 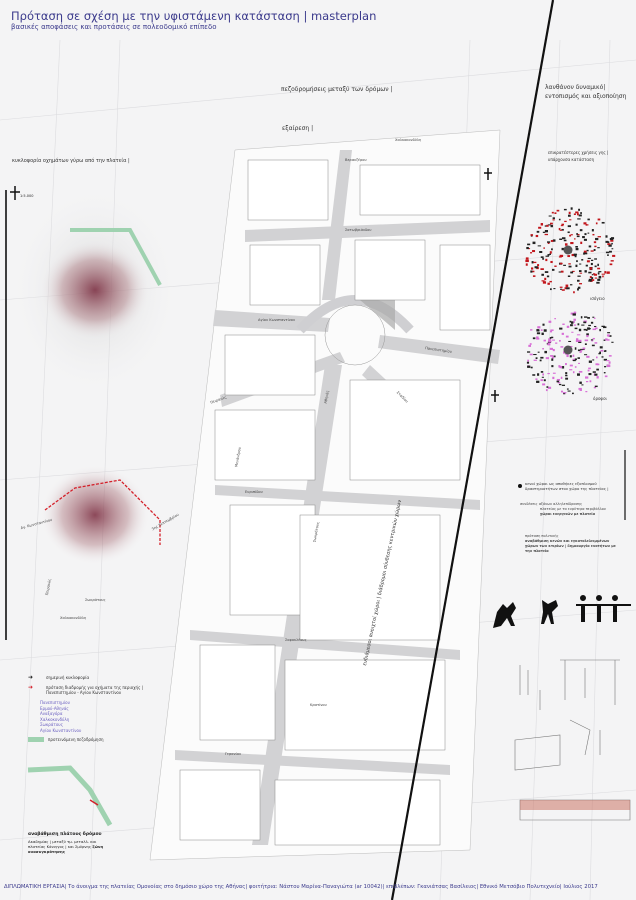 I want to click on street-label: Βερανζέρου, so click(x=356, y=160).